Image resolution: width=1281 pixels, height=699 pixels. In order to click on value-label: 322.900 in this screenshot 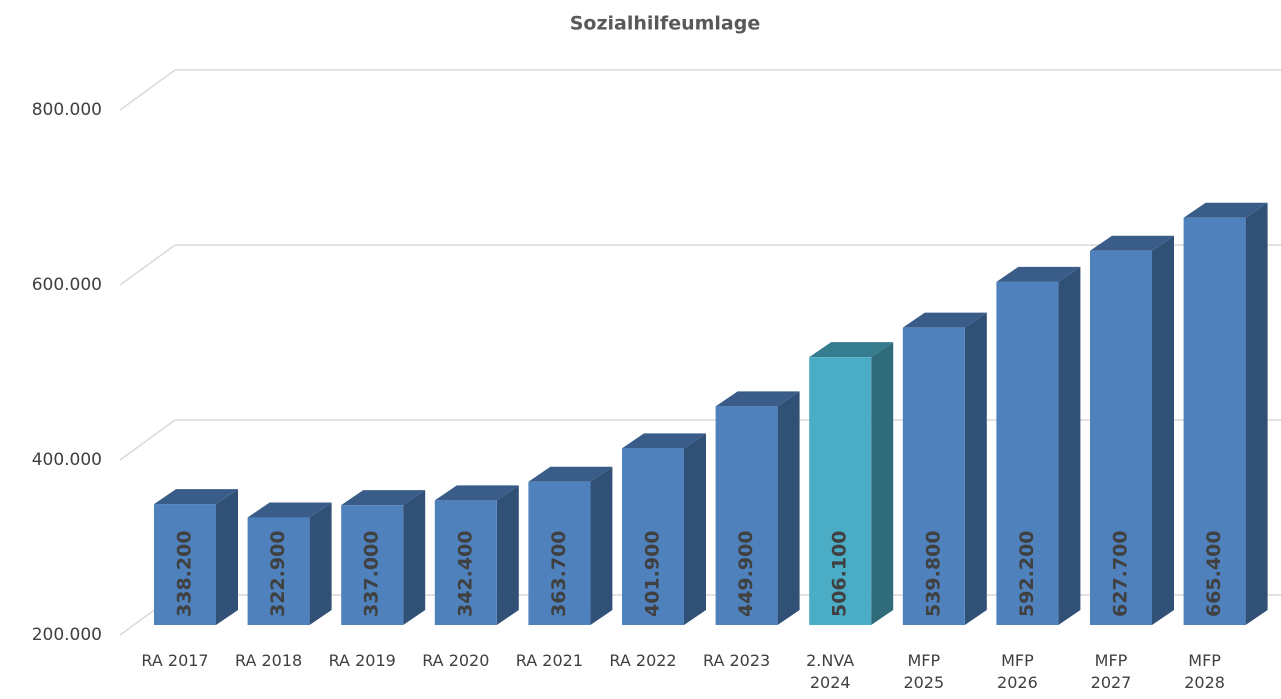, I will do `click(278, 573)`.